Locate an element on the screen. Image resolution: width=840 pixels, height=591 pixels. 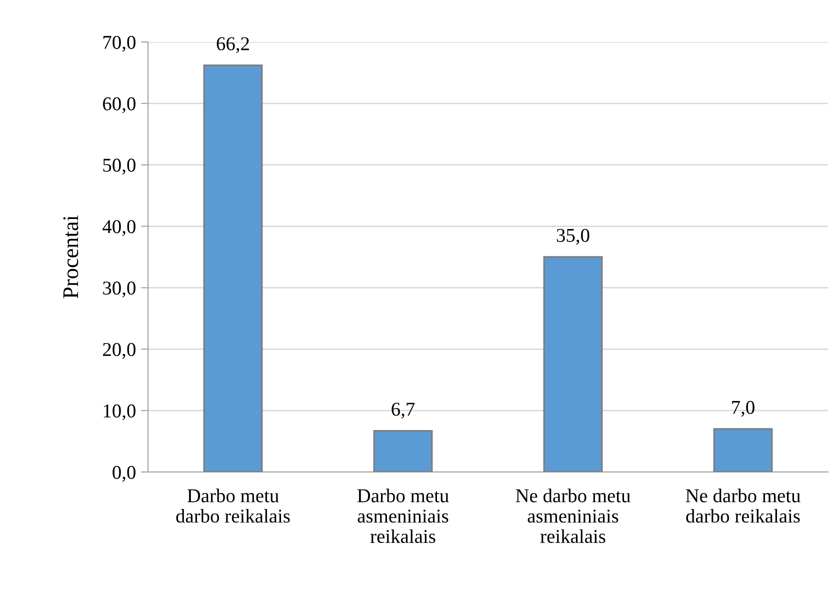
data-label: 66,2 is located at coordinates (232, 45).